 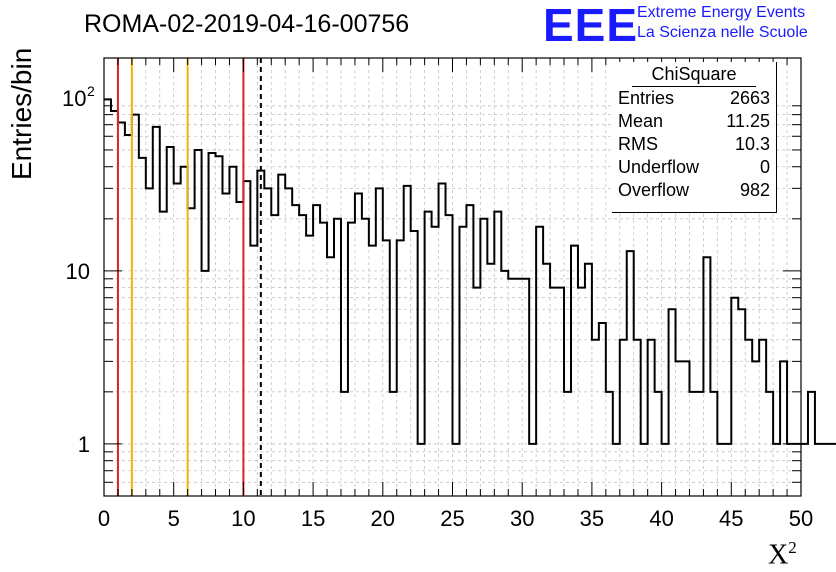 What do you see at coordinates (522, 518) in the screenshot?
I see `x-tick-label: 30` at bounding box center [522, 518].